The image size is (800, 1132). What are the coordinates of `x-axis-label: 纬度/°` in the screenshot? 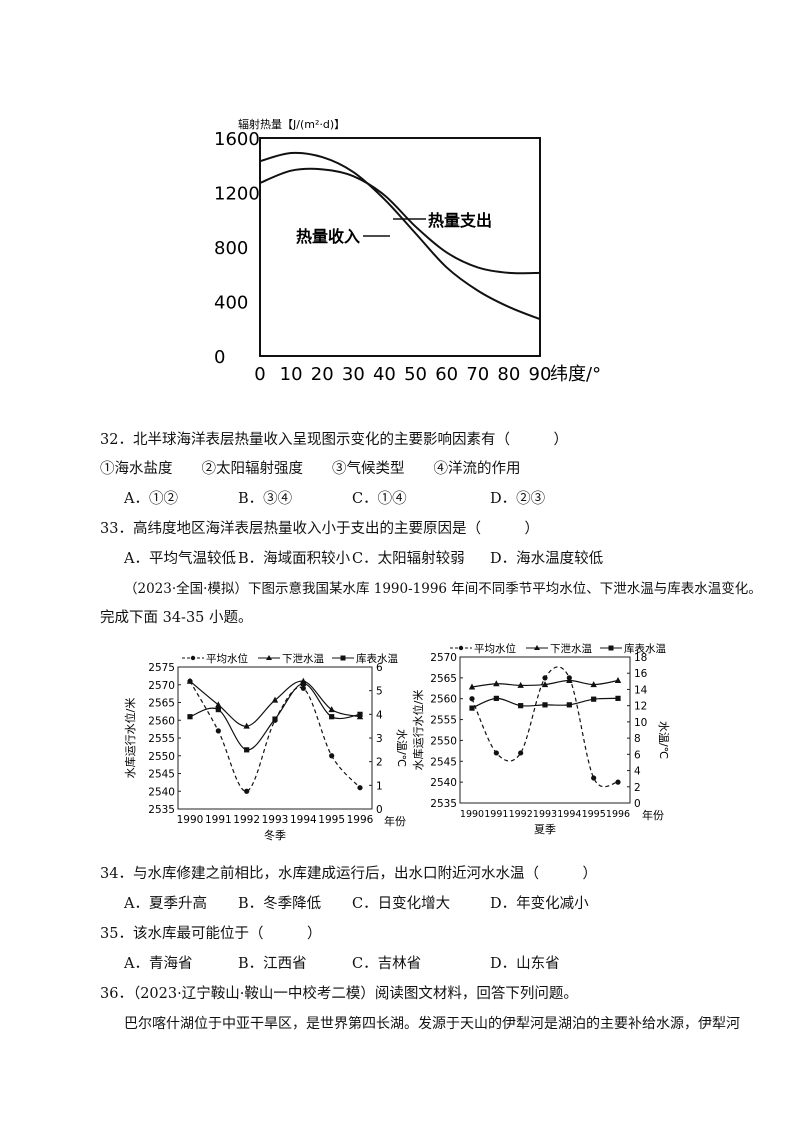 It's located at (575, 374).